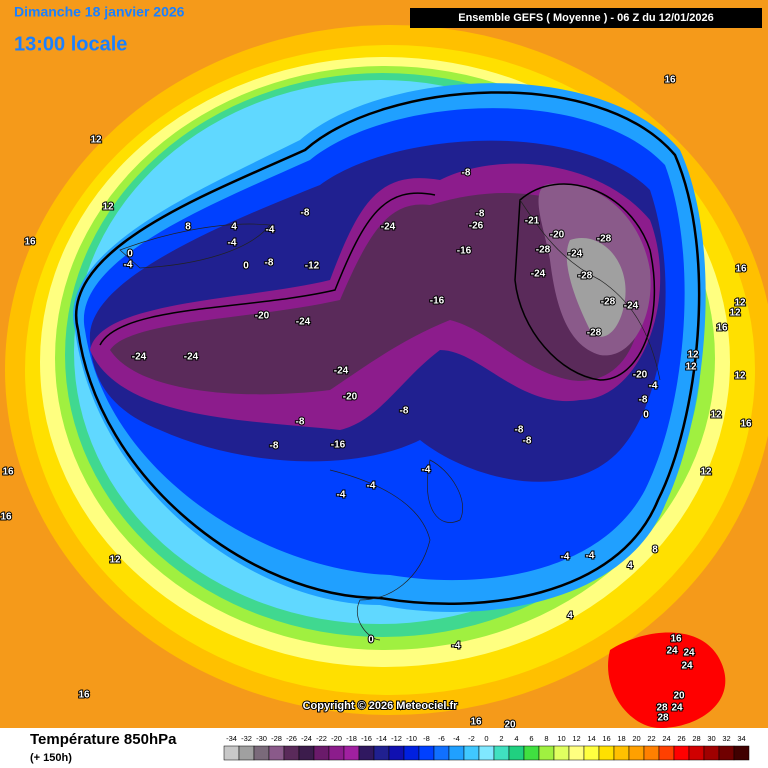  I want to click on date-title: Dimanche 18 janvier 2026, so click(99, 12).